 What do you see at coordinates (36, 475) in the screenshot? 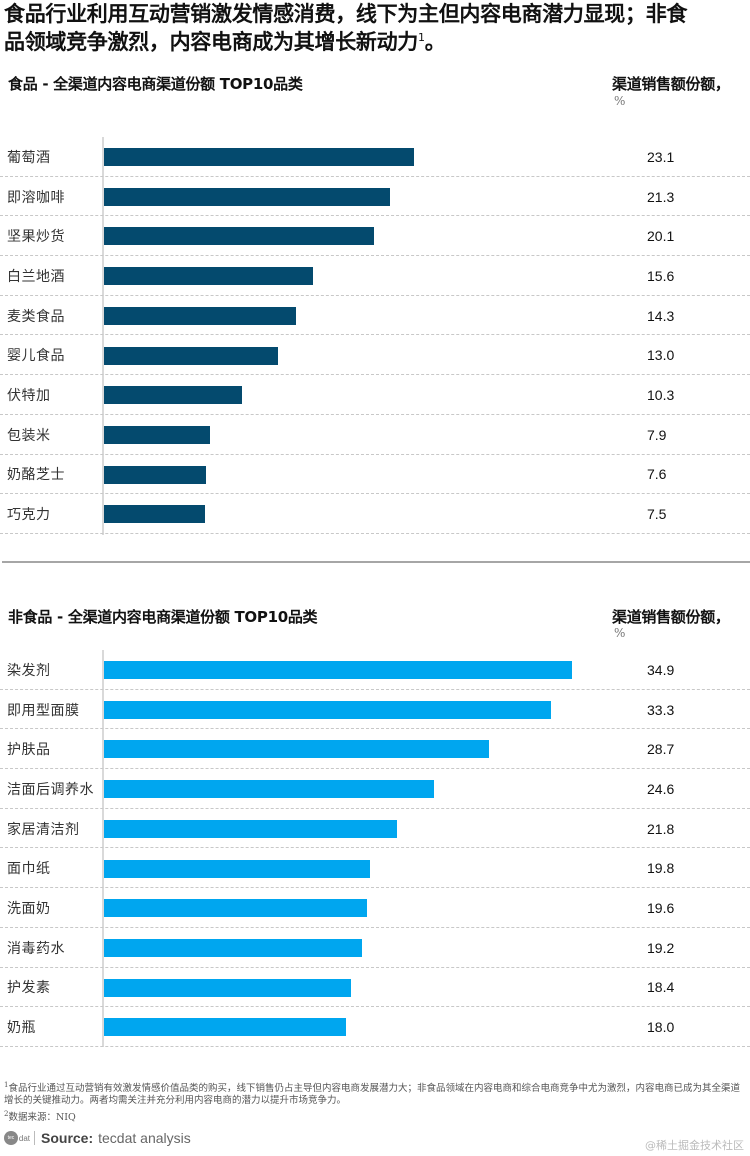
I see `category-label: 奶酪芝士` at bounding box center [36, 475].